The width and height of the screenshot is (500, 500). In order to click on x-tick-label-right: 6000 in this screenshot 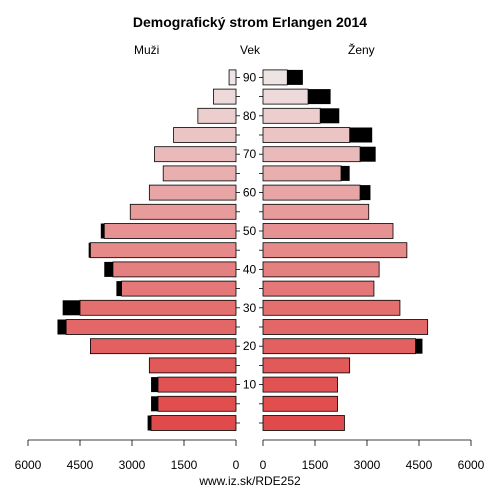, I will do `click(471, 465)`.